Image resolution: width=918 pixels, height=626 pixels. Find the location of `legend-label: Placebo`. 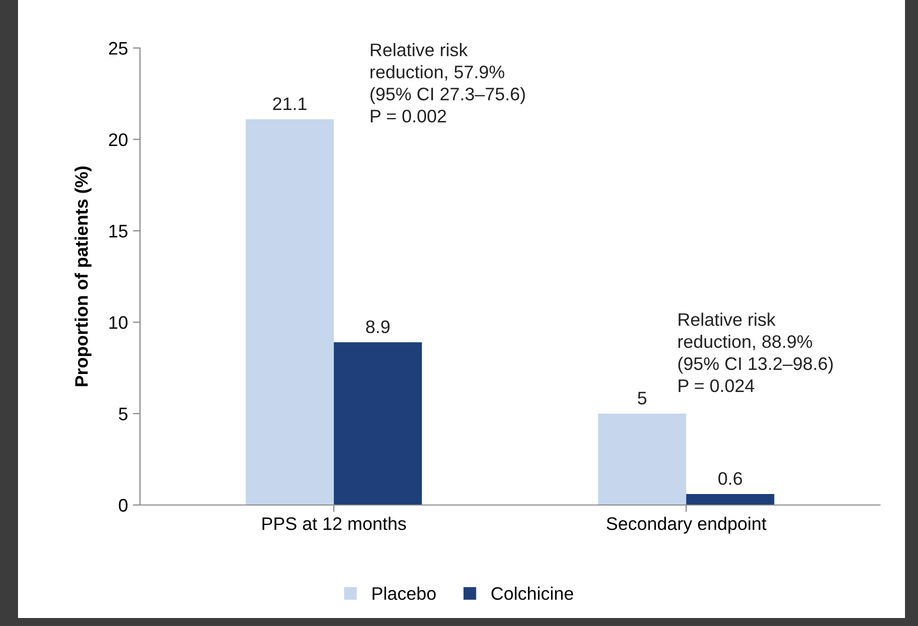

legend-label: Placebo is located at coordinates (404, 593).